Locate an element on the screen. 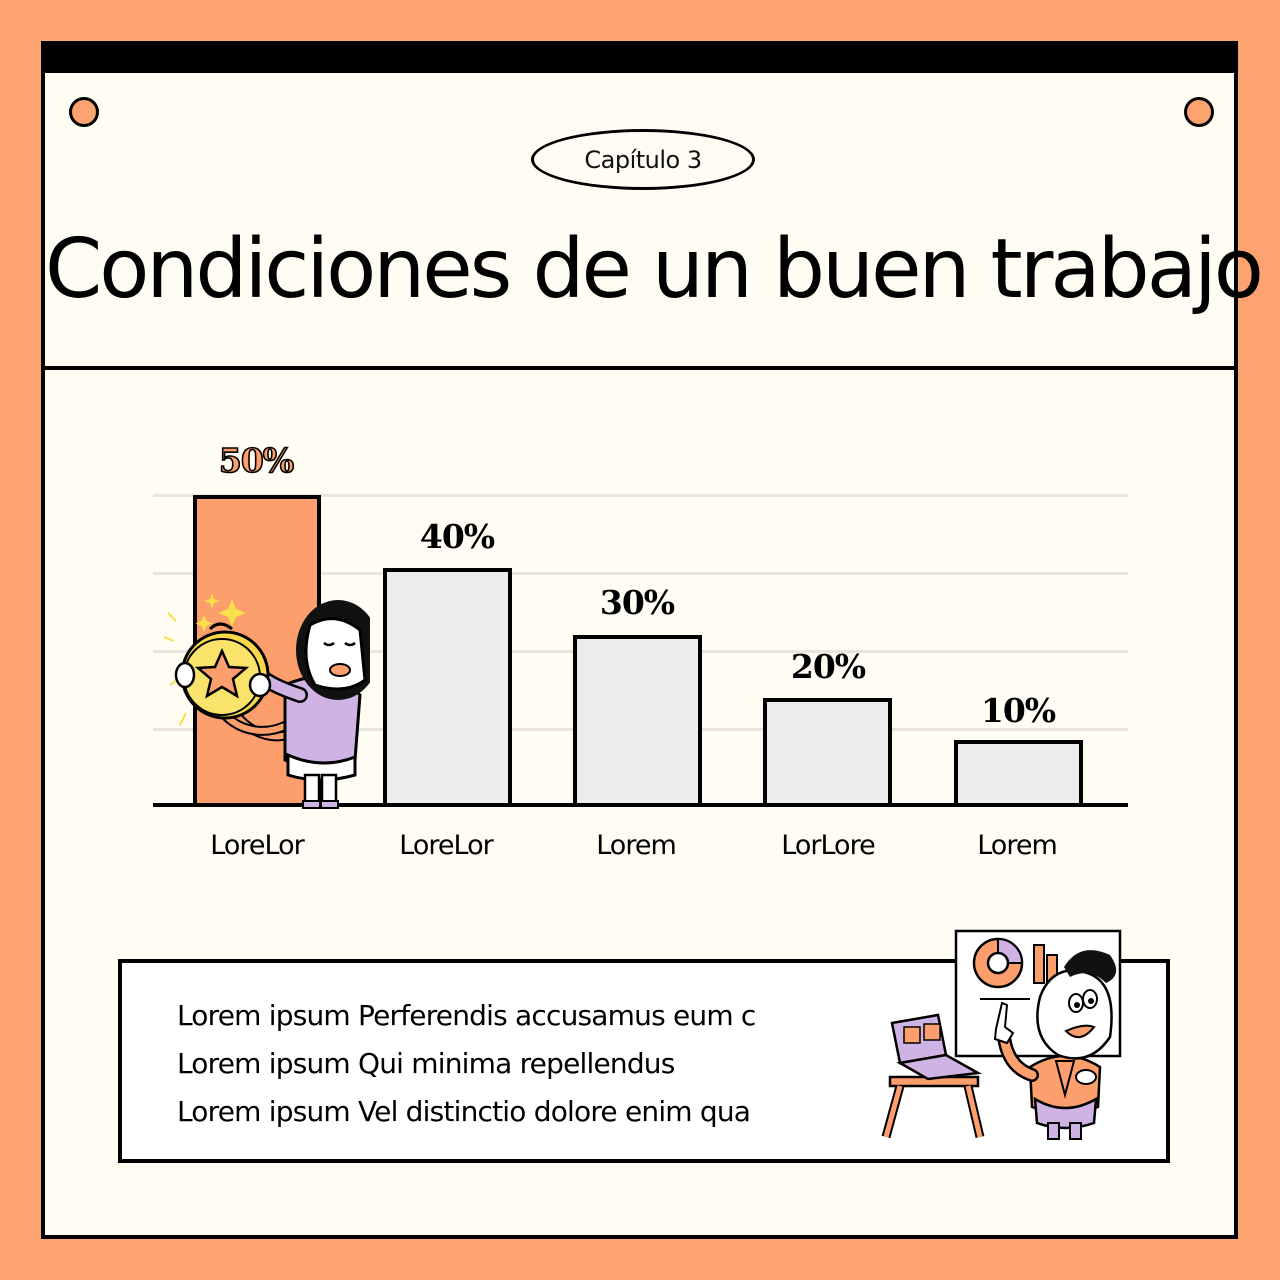 The image size is (1280, 1280). man-presenting-illustration is located at coordinates (1001, 1034).